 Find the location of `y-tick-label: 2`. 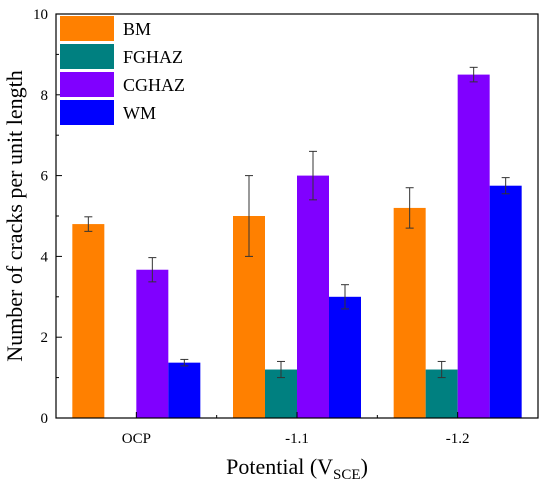

y-tick-label: 2 is located at coordinates (45, 338).